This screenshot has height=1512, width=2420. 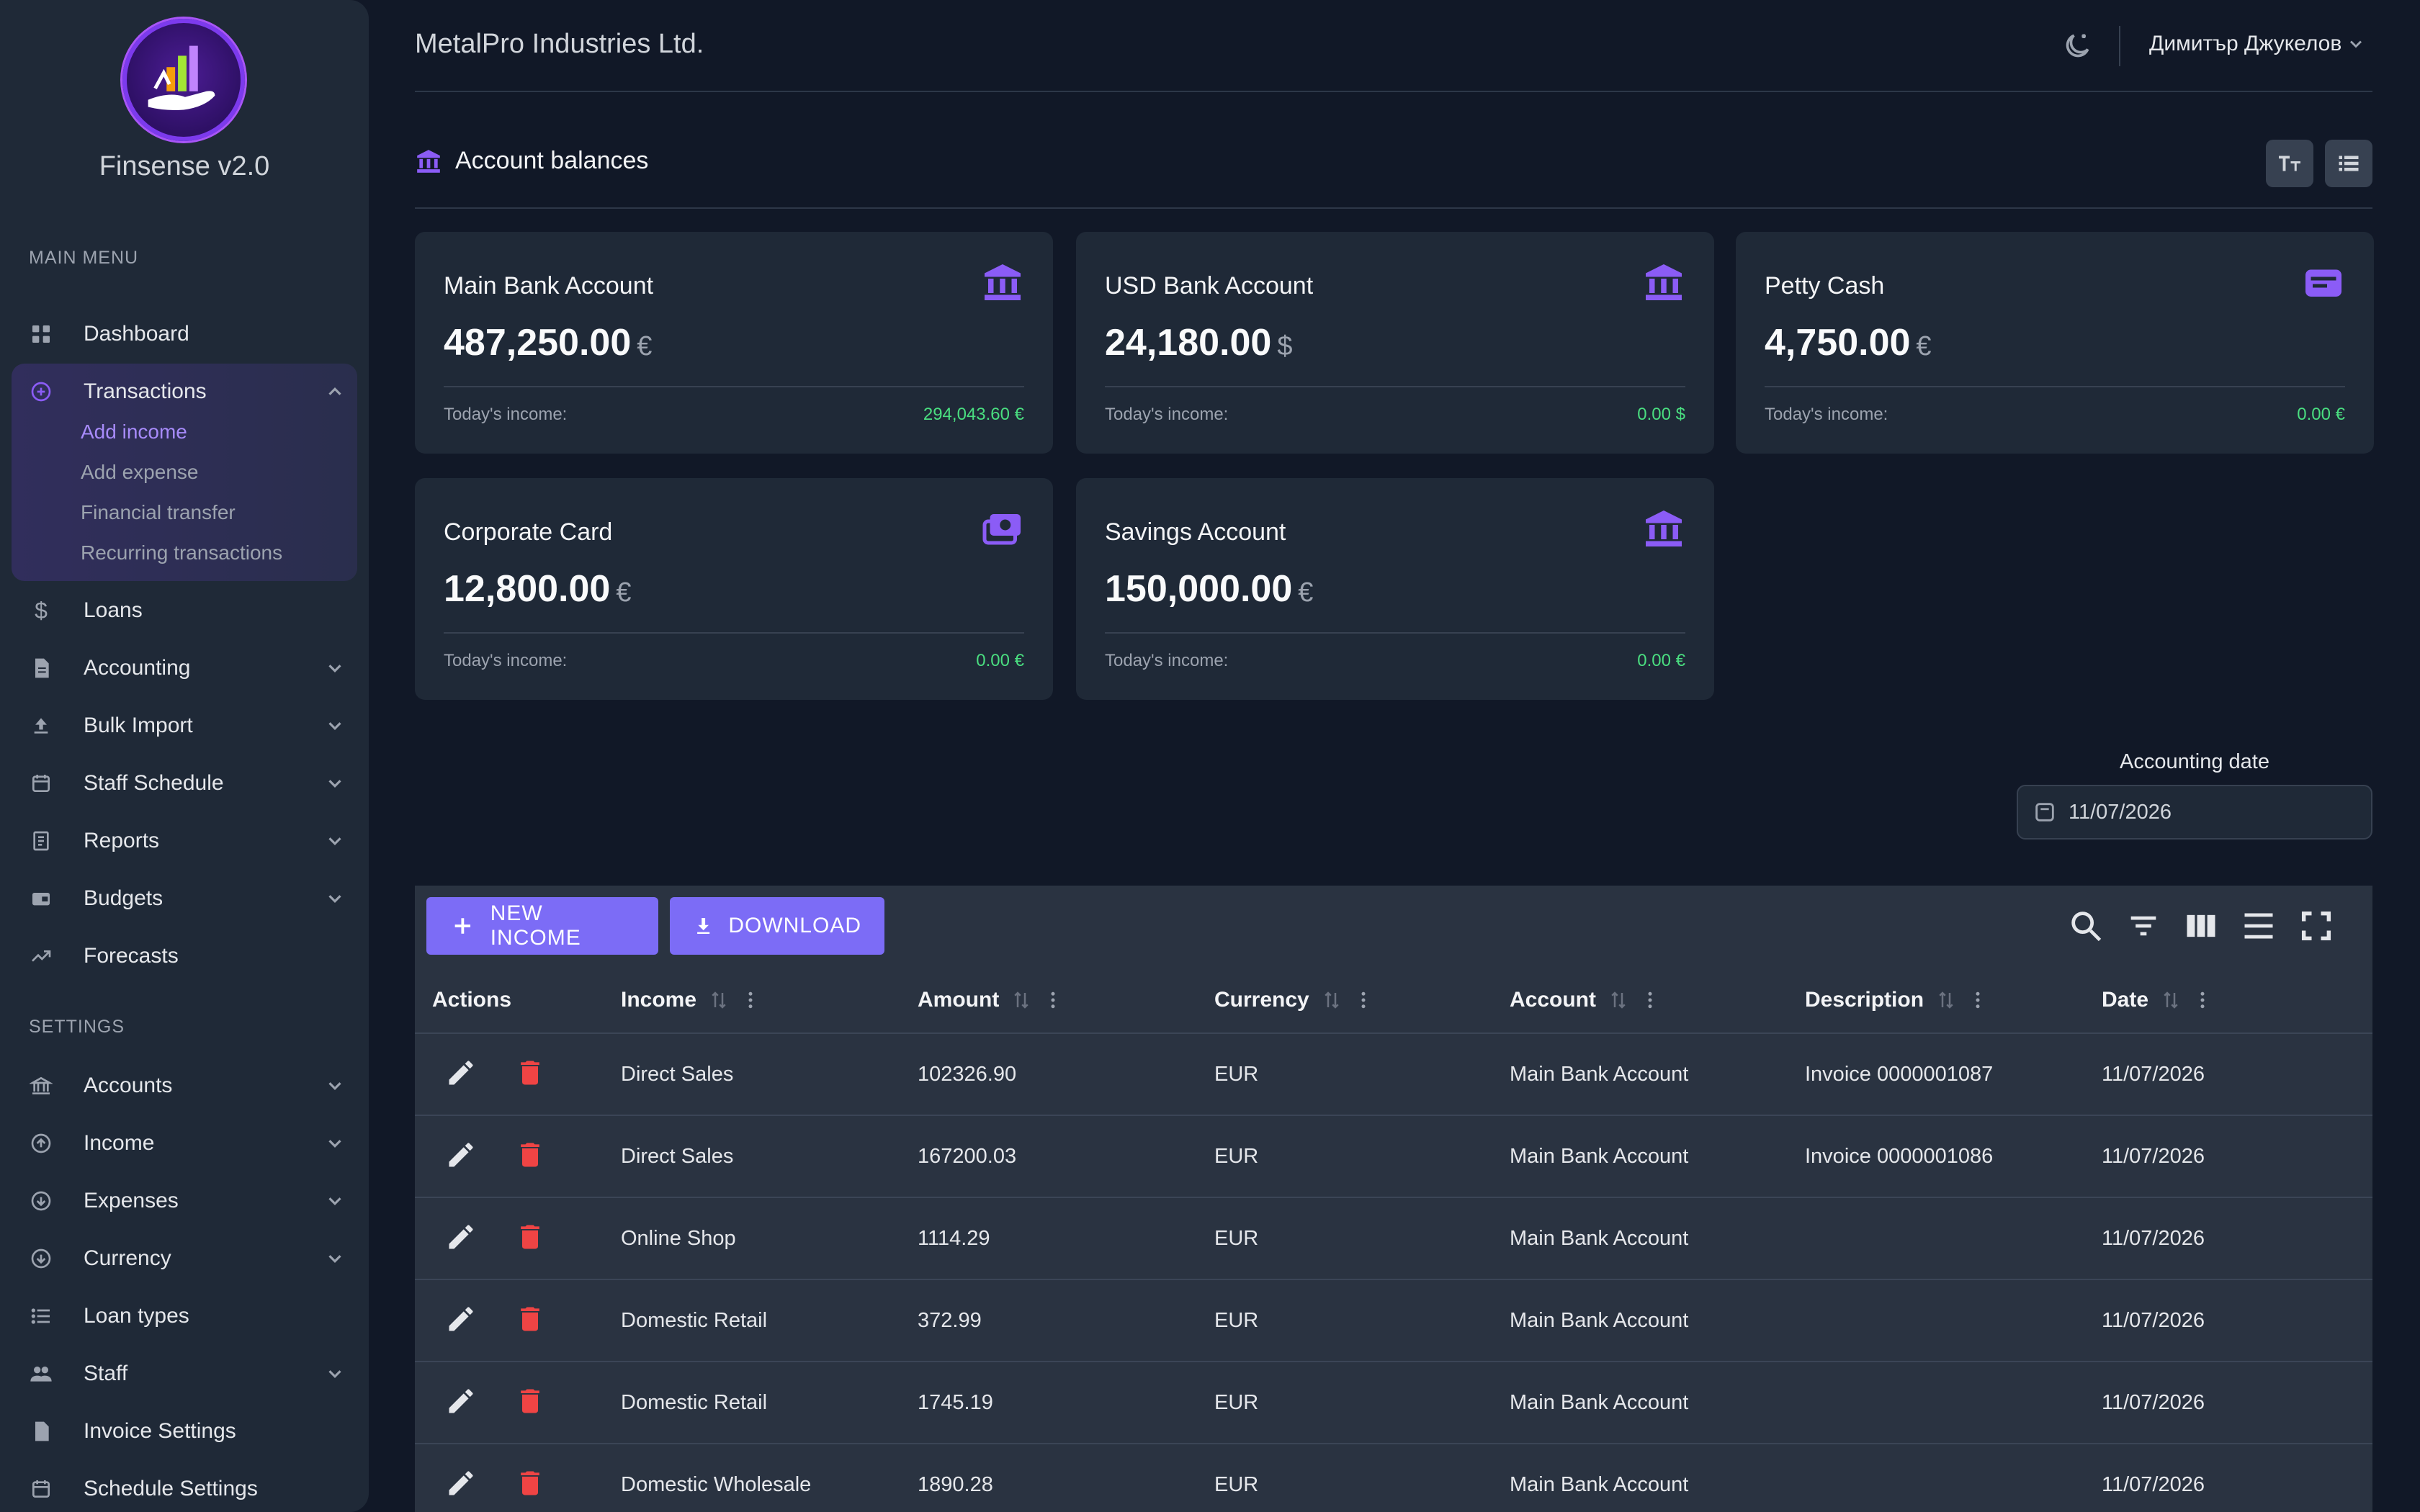 What do you see at coordinates (187, 725) in the screenshot?
I see `sidebar-item-bulk-import: Bulk Import` at bounding box center [187, 725].